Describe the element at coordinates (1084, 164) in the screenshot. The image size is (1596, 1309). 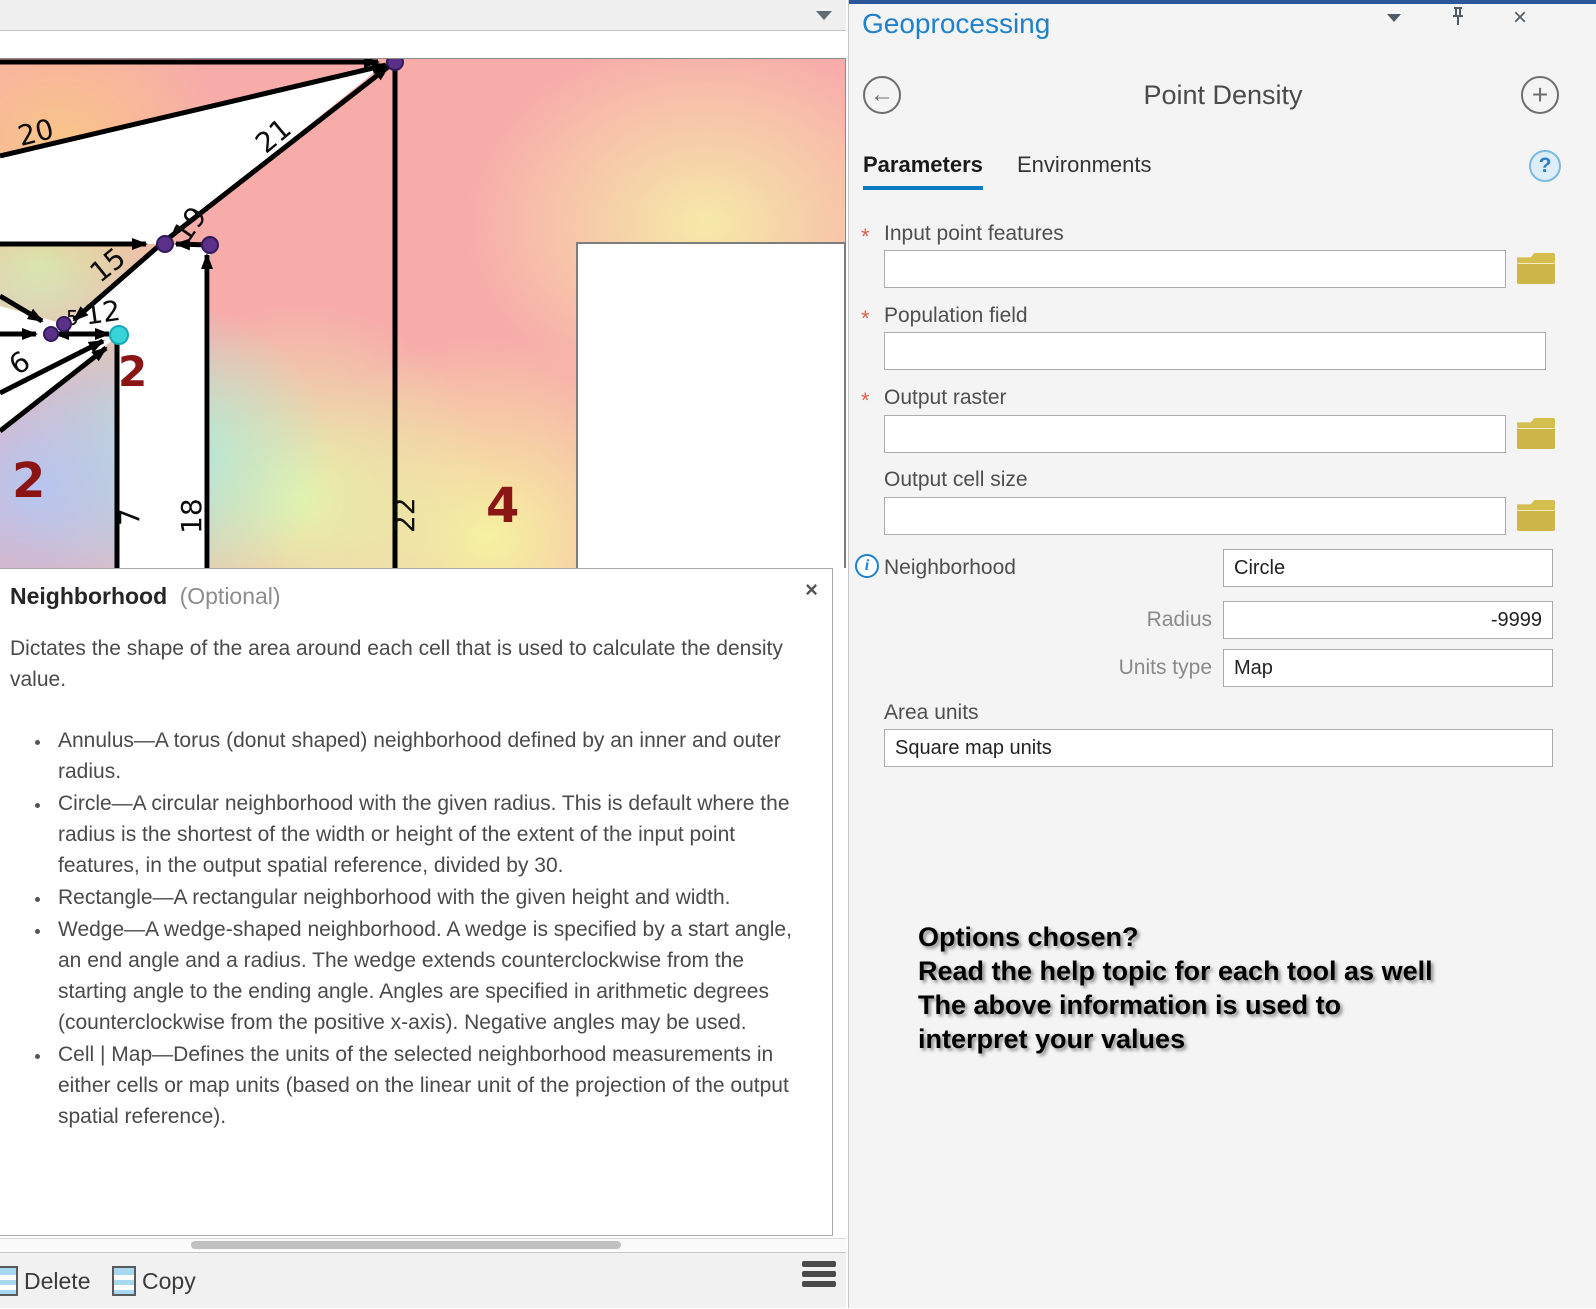
I see `tab-environments: Environments` at that location.